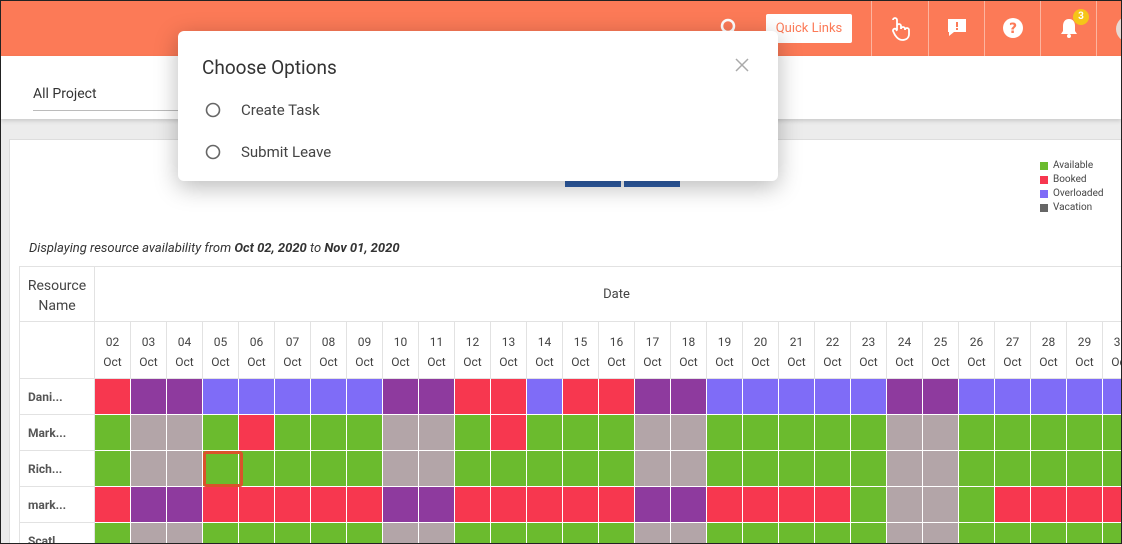 The image size is (1122, 544). Describe the element at coordinates (286, 152) in the screenshot. I see `option-label: Submit Leave` at that location.